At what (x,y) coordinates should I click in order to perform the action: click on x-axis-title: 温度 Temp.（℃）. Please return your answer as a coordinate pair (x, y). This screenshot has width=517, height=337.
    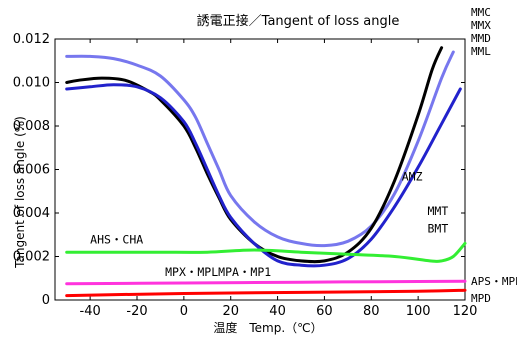
    Looking at the image, I should click on (267, 327).